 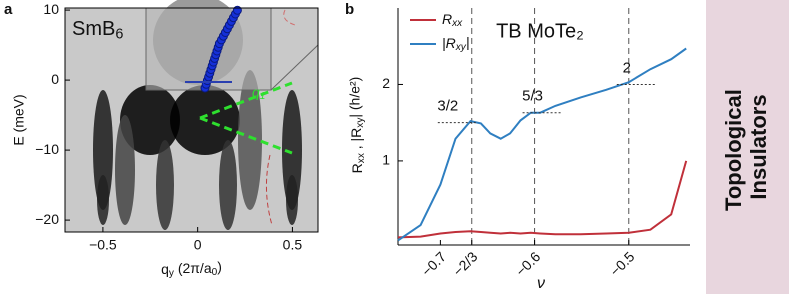 I want to click on panel-title: TB MoTe₂, so click(x=540, y=31).